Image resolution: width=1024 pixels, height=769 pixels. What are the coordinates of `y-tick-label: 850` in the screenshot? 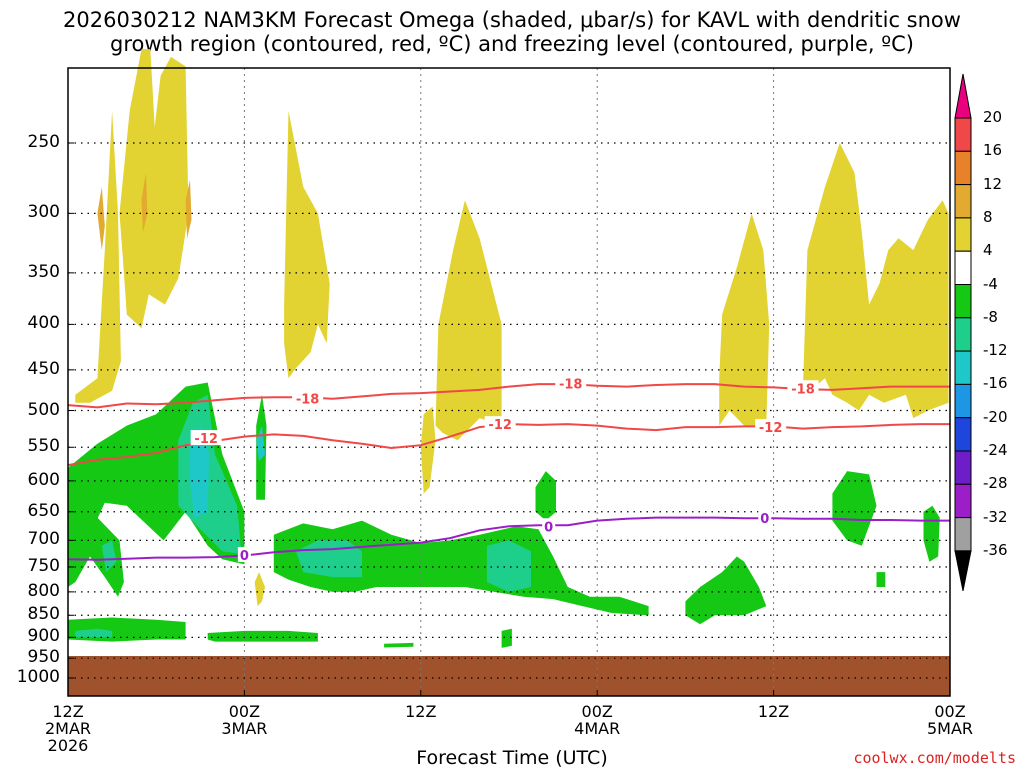 It's located at (43, 614).